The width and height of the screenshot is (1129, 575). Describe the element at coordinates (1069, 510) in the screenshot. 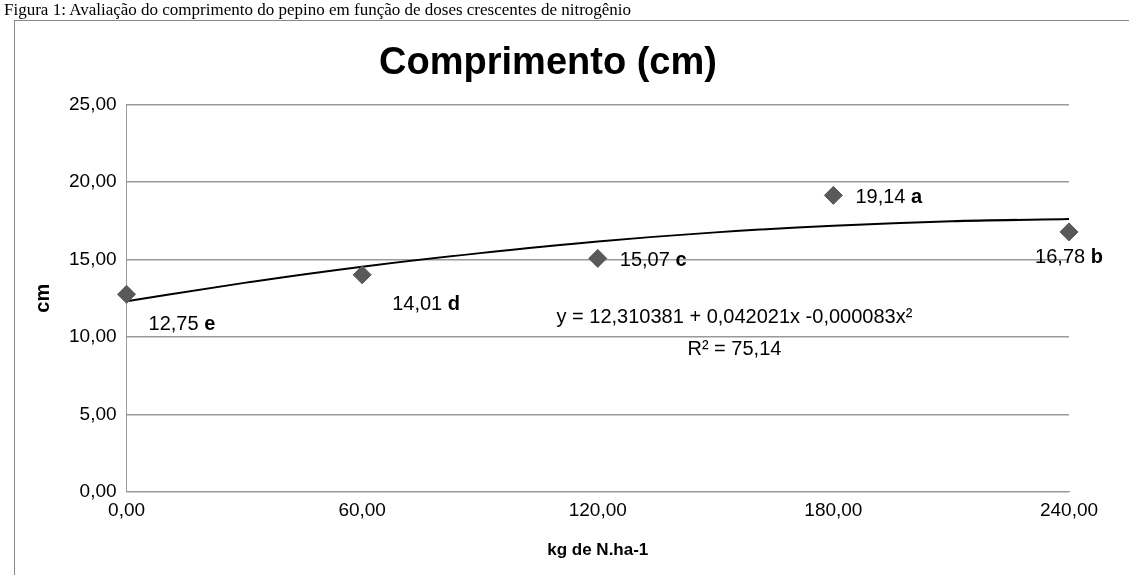

I see `x-tick-label: 240,00` at that location.